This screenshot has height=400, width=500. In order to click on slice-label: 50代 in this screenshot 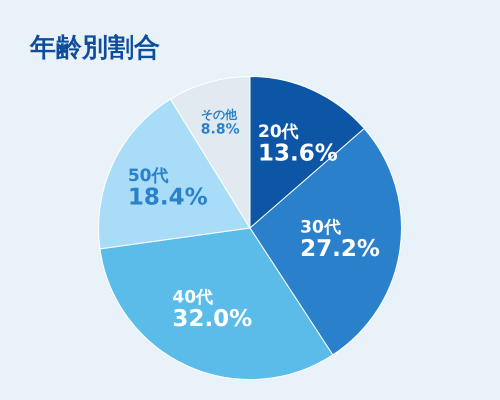, I will do `click(148, 176)`.